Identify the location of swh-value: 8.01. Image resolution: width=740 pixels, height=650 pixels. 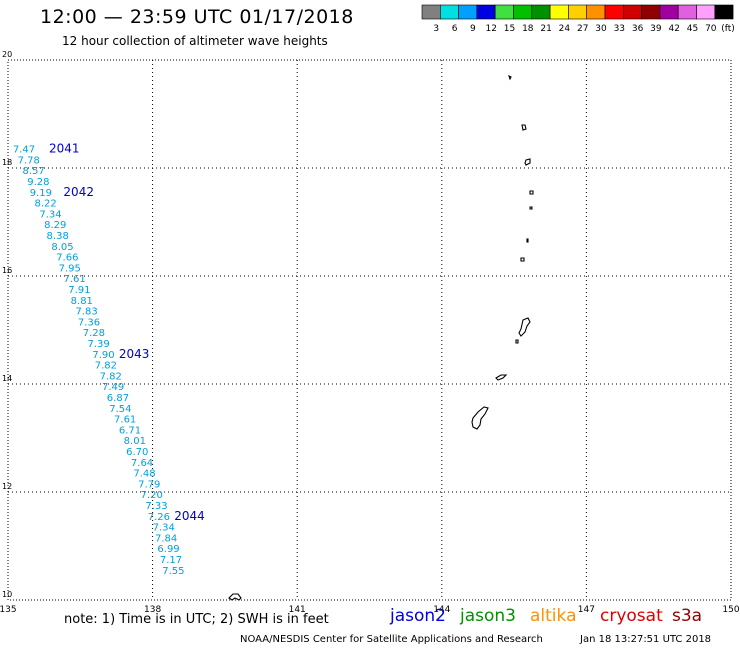
(135, 441).